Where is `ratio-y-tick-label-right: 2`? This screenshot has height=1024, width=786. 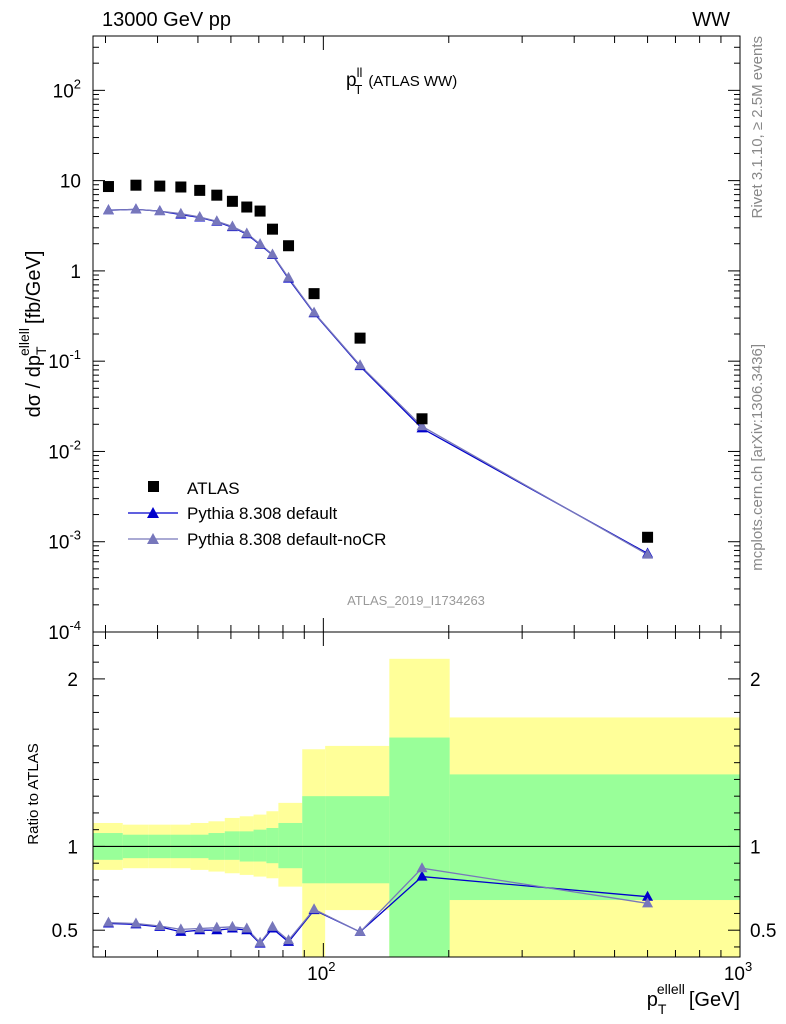
ratio-y-tick-label-right: 2 is located at coordinates (755, 680).